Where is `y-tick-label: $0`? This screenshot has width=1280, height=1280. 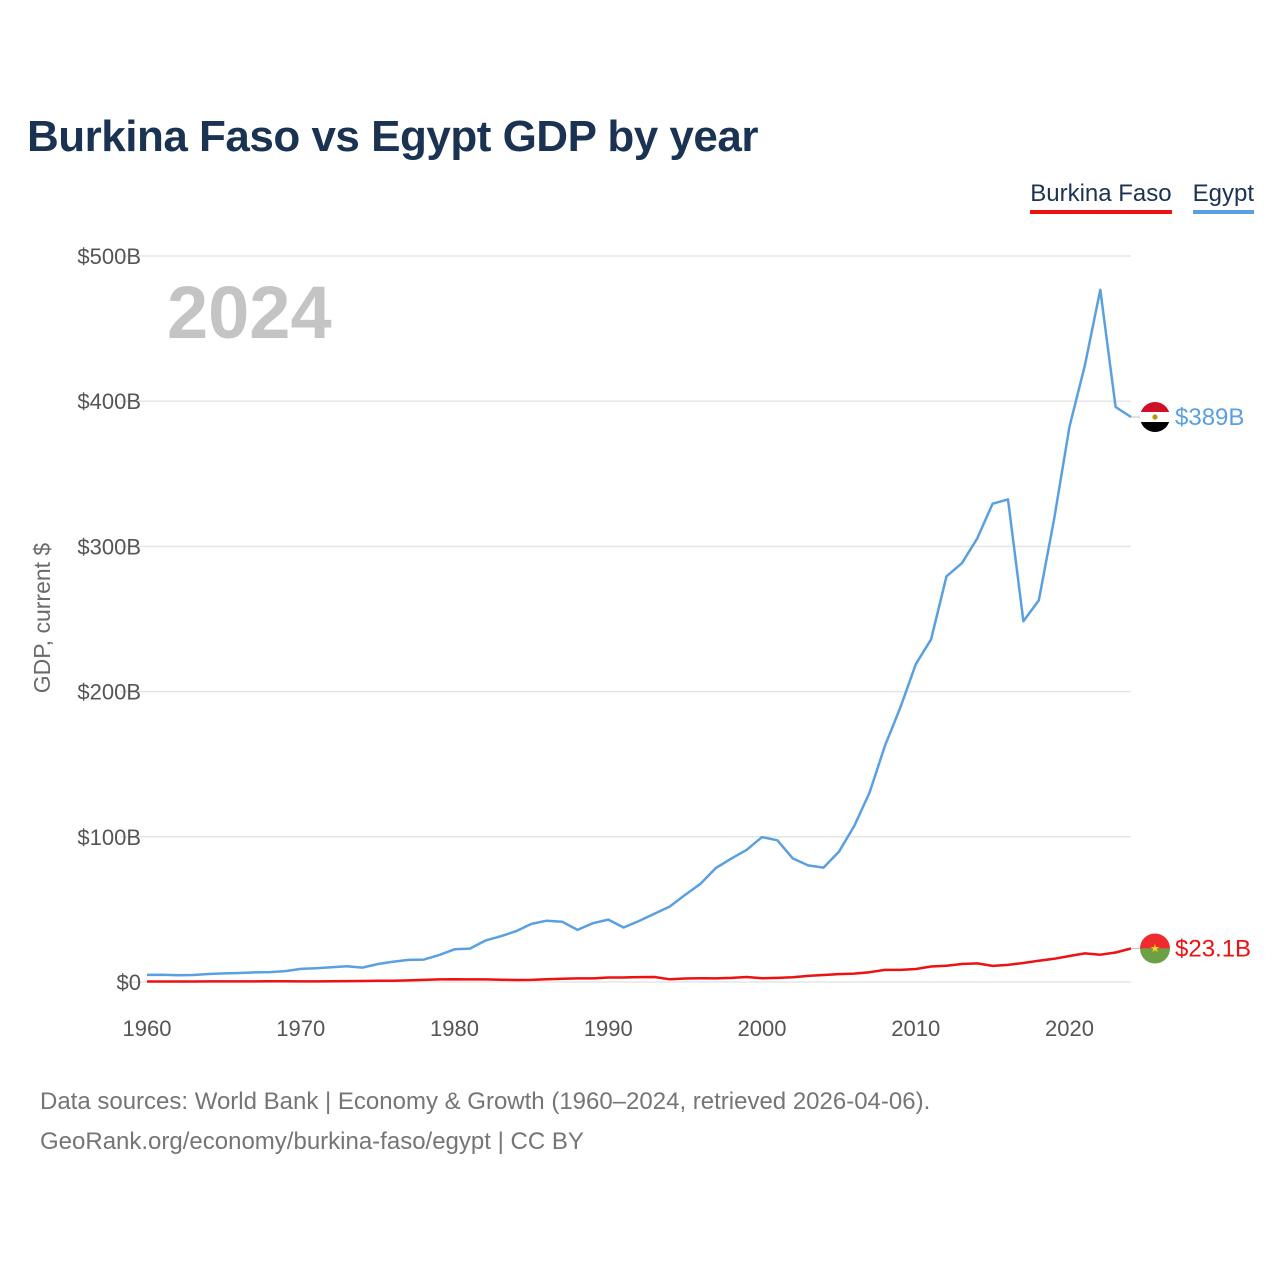 y-tick-label: $0 is located at coordinates (129, 982).